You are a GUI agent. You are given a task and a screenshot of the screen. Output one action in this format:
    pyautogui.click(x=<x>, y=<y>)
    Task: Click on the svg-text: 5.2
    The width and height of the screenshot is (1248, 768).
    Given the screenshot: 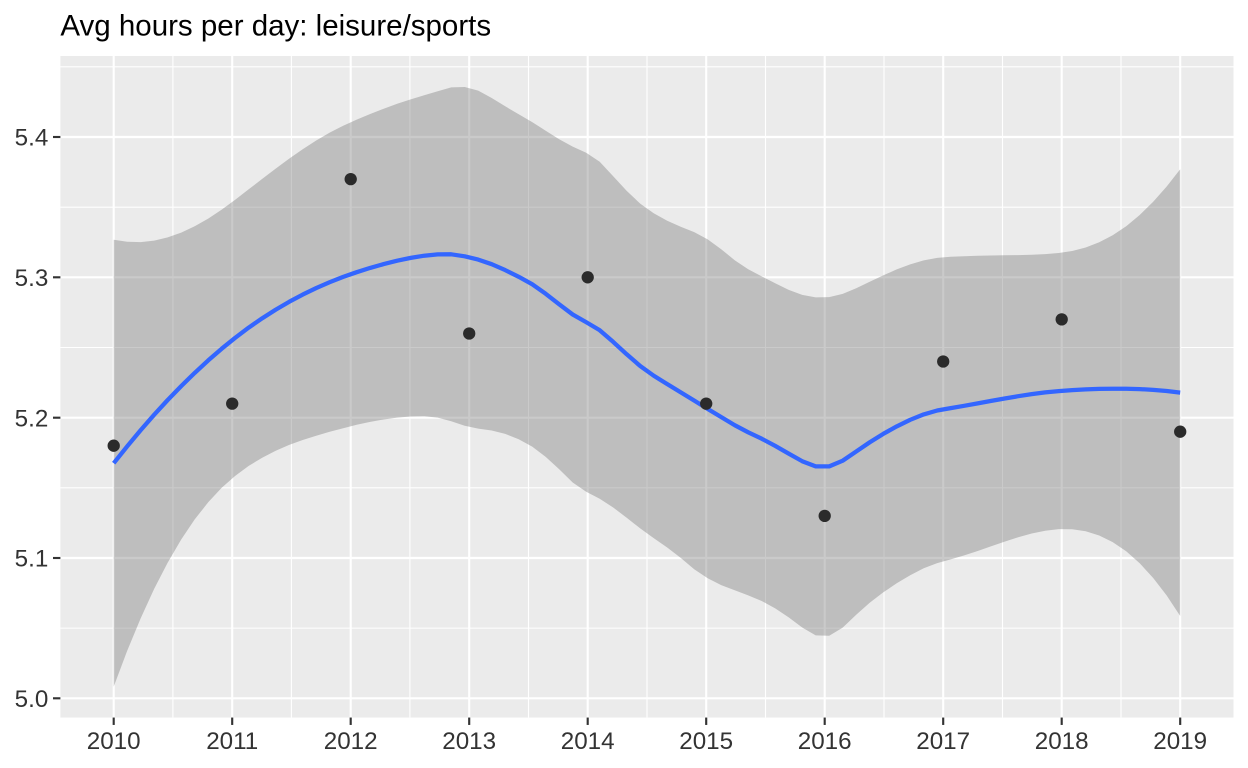 What is the action you would take?
    pyautogui.click(x=32, y=418)
    